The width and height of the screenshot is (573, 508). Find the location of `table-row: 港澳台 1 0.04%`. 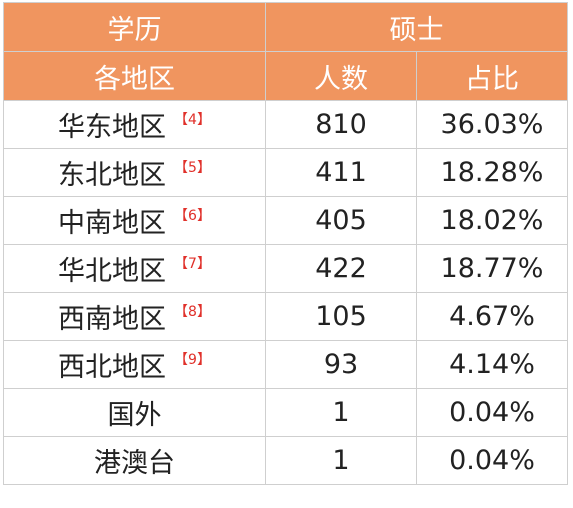

table-row: 港澳台 1 0.04% is located at coordinates (285, 460).